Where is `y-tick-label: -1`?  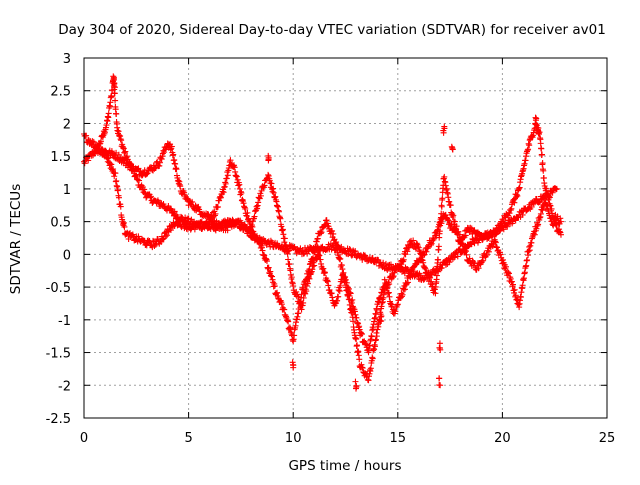 y-tick-label: -1 is located at coordinates (64, 321).